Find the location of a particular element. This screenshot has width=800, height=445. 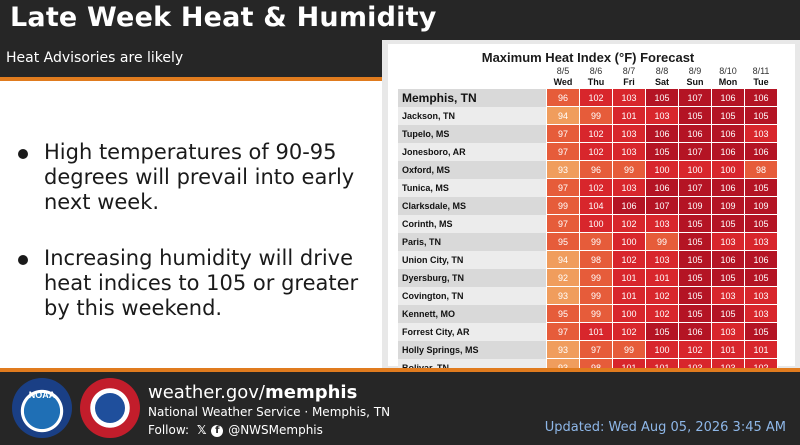

table-row: Kennett, MO 95 99 100 102 105 105 103 is located at coordinates (588, 313).